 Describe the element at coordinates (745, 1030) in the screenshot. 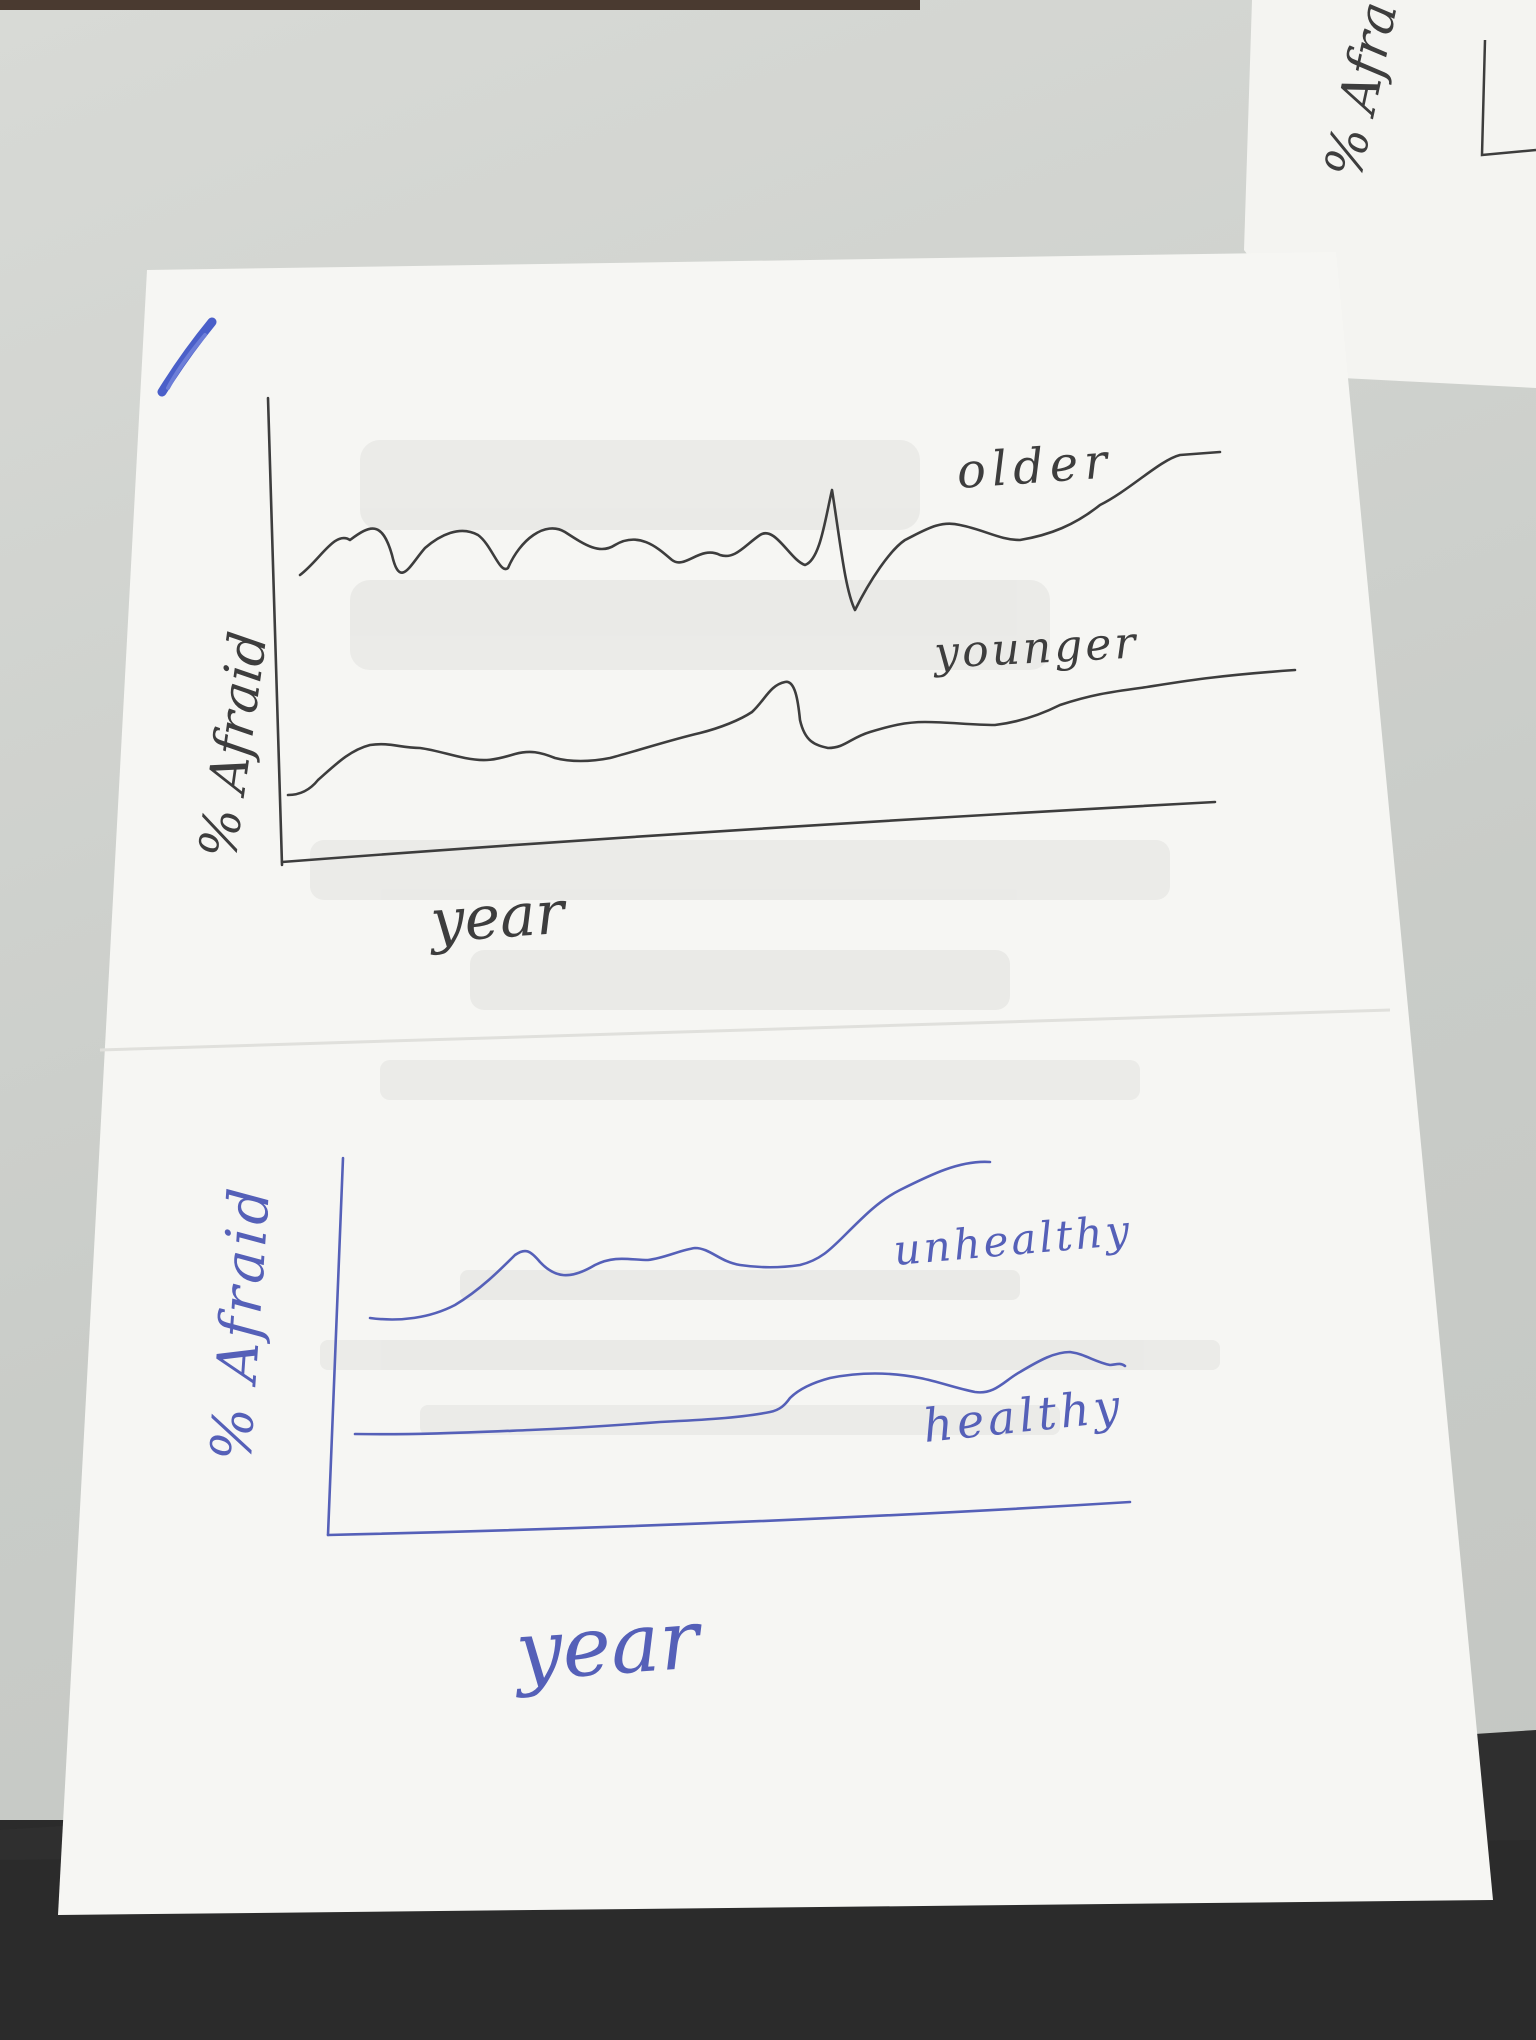

I see `fold-line` at that location.